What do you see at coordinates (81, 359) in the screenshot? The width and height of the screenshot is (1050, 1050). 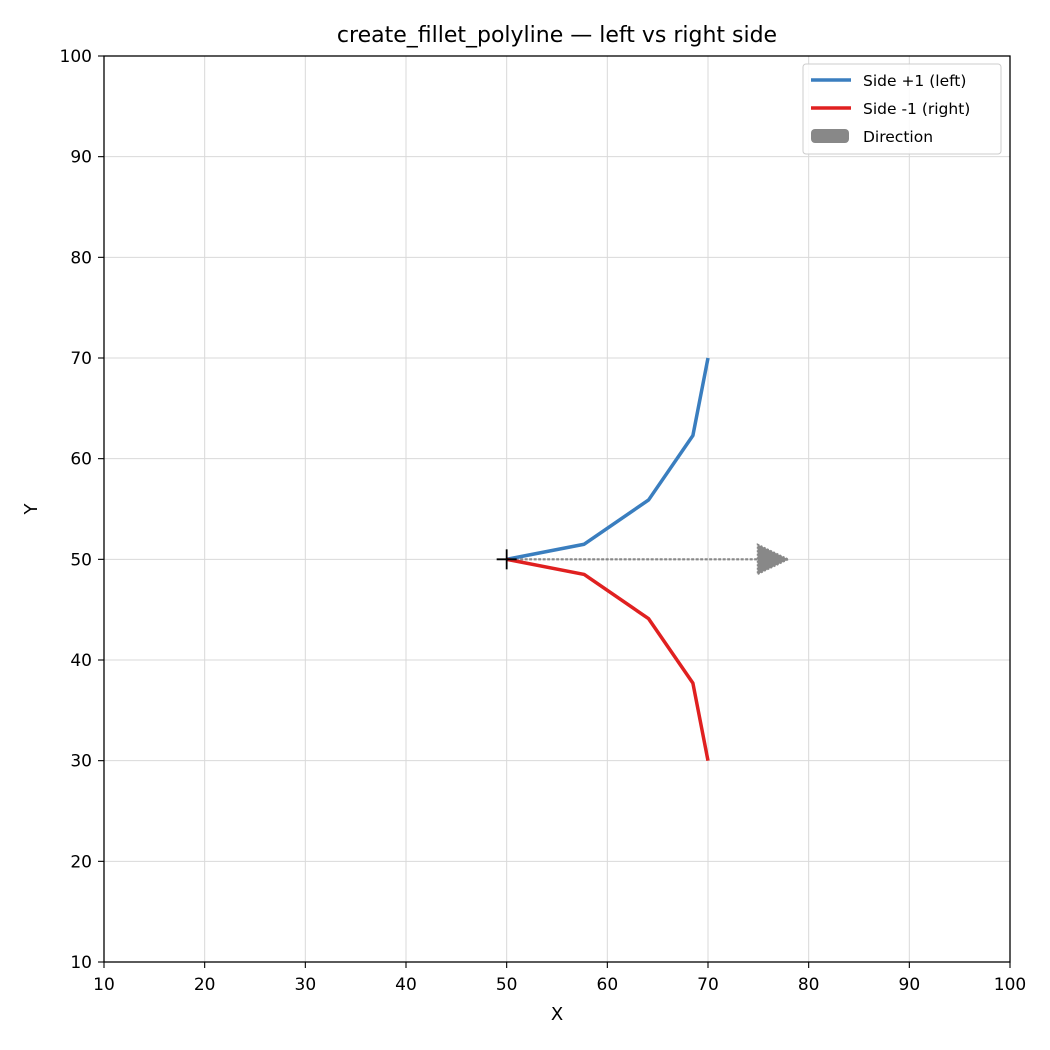 I see `y-tick-label: 70` at bounding box center [81, 359].